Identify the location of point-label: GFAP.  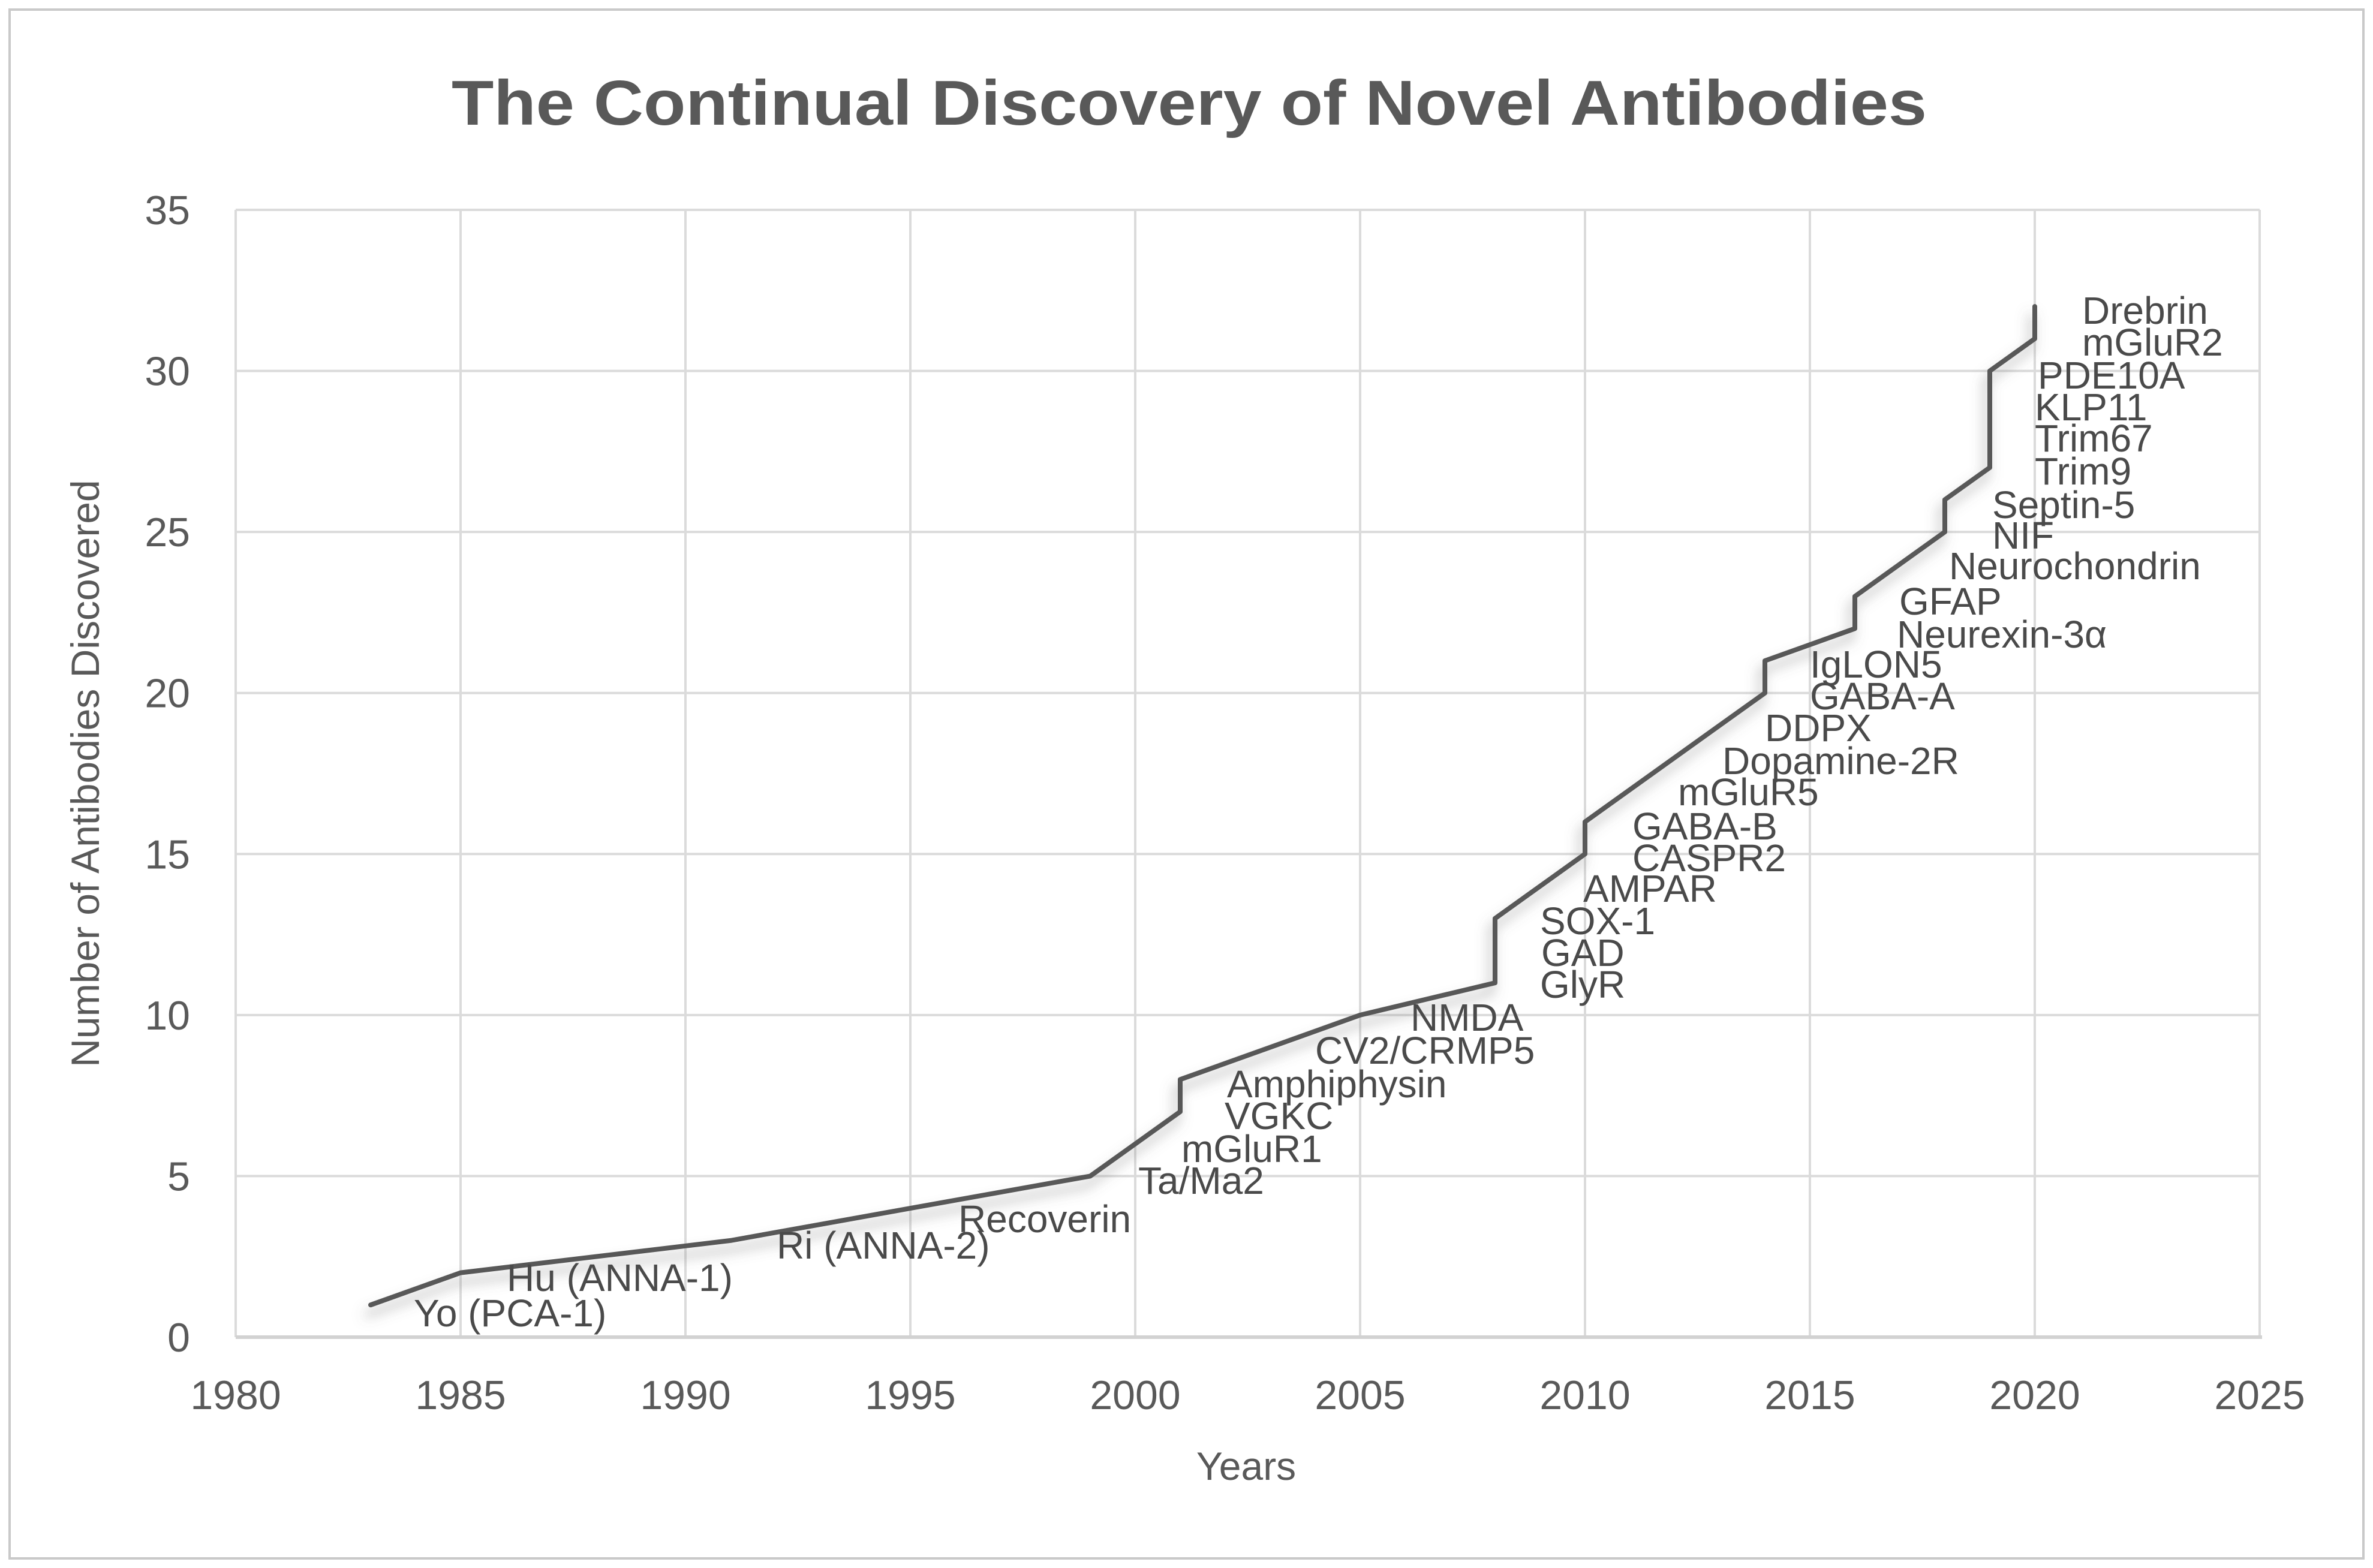
(1950, 601).